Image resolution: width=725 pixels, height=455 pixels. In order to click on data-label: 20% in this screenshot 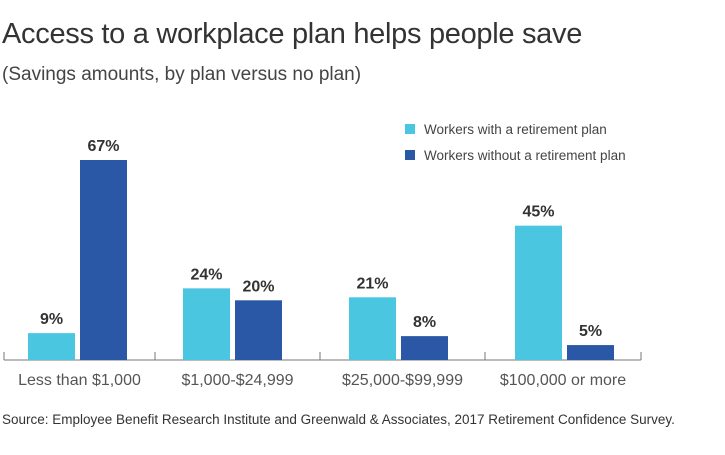, I will do `click(258, 286)`.